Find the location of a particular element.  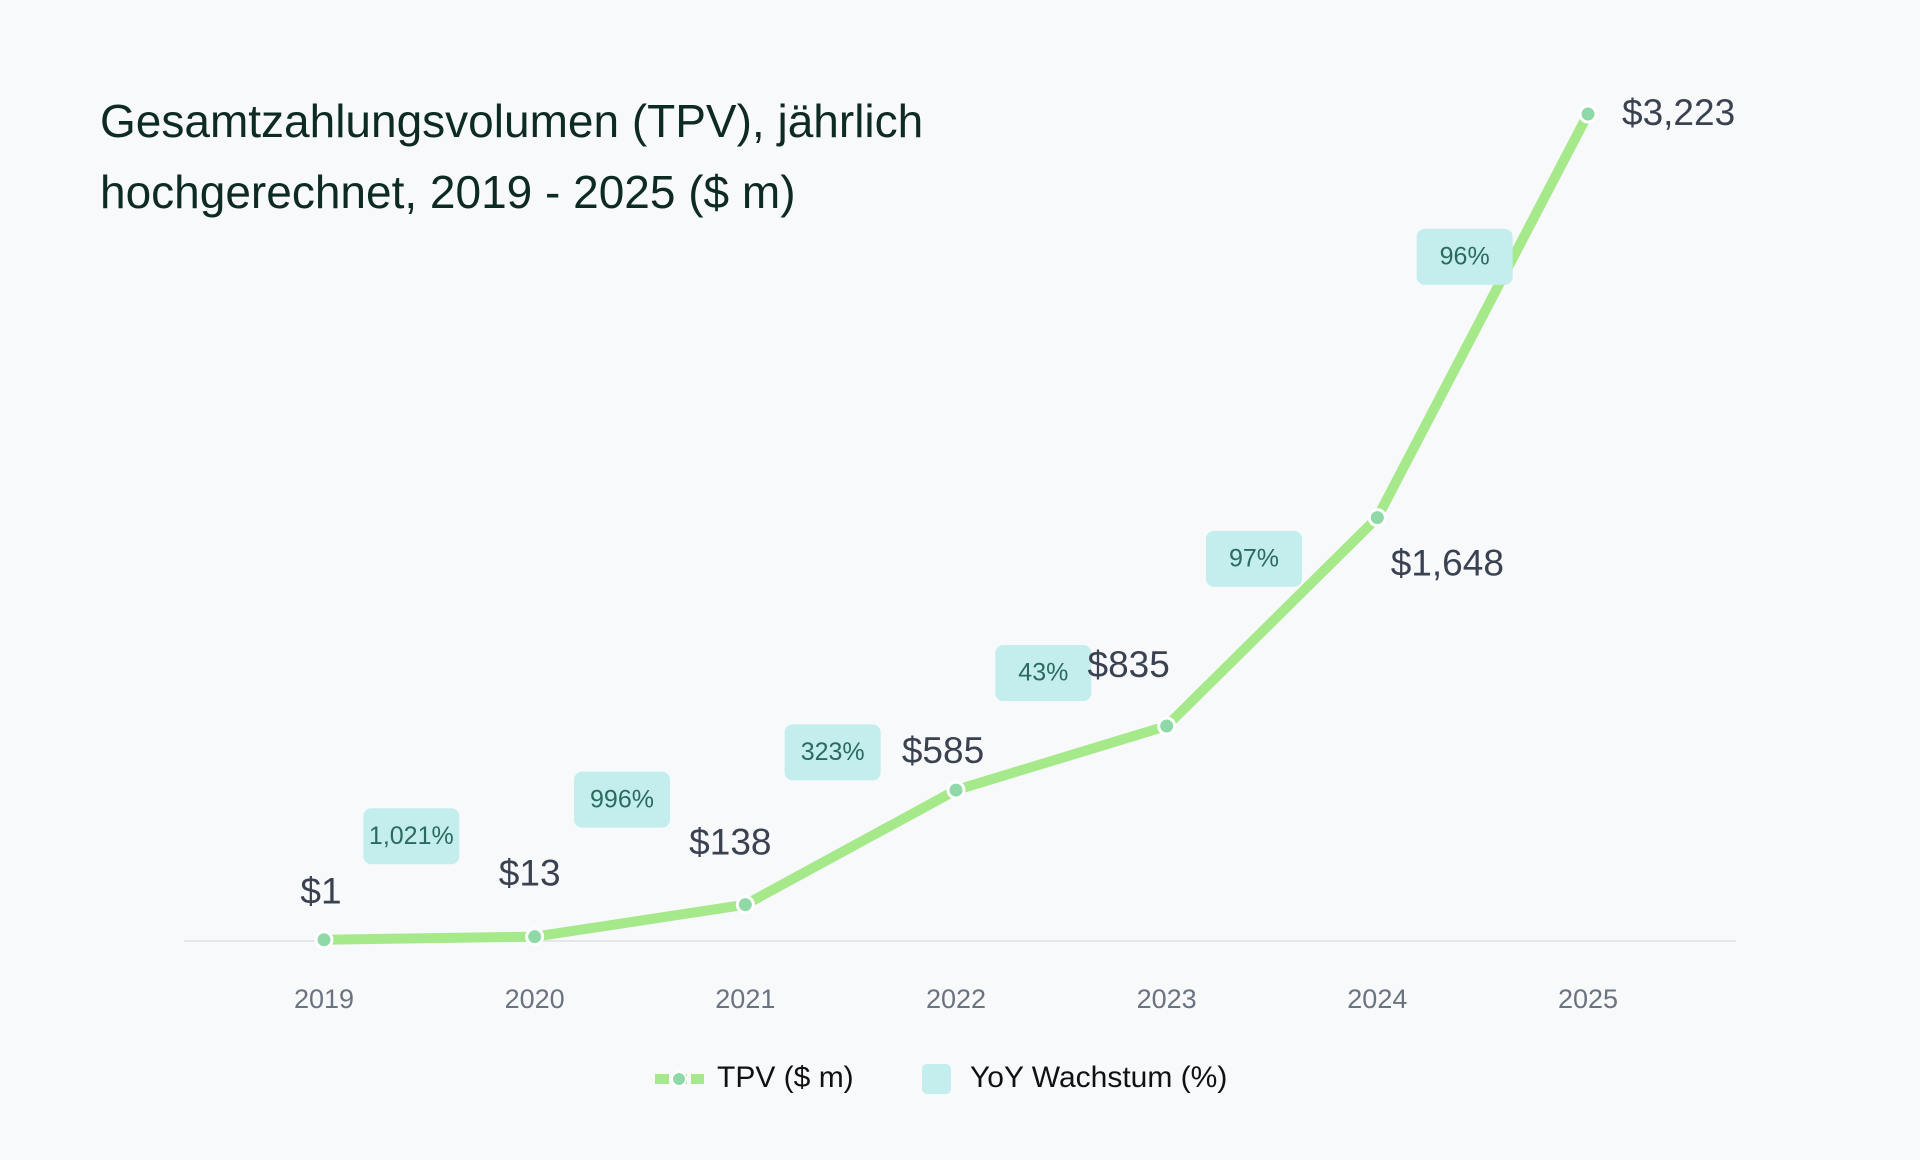

legend-label: TPV ($ m) is located at coordinates (785, 1077).